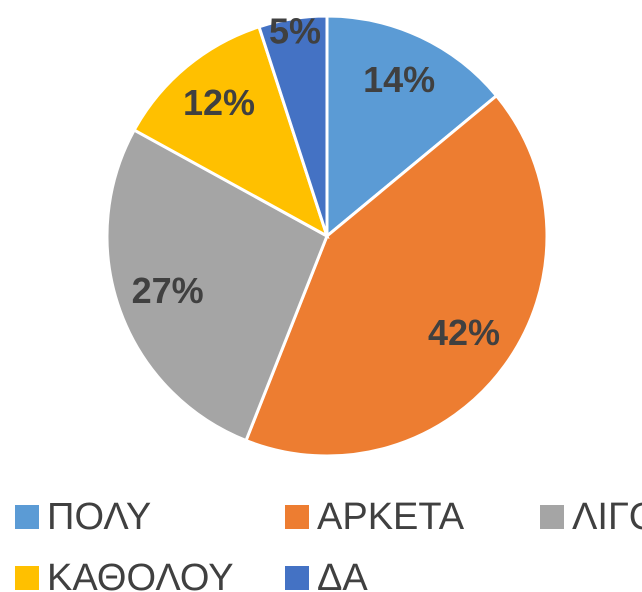 The image size is (642, 592). What do you see at coordinates (140, 574) in the screenshot?
I see `legend-label: ΚΑΘΟΛΟΥ` at bounding box center [140, 574].